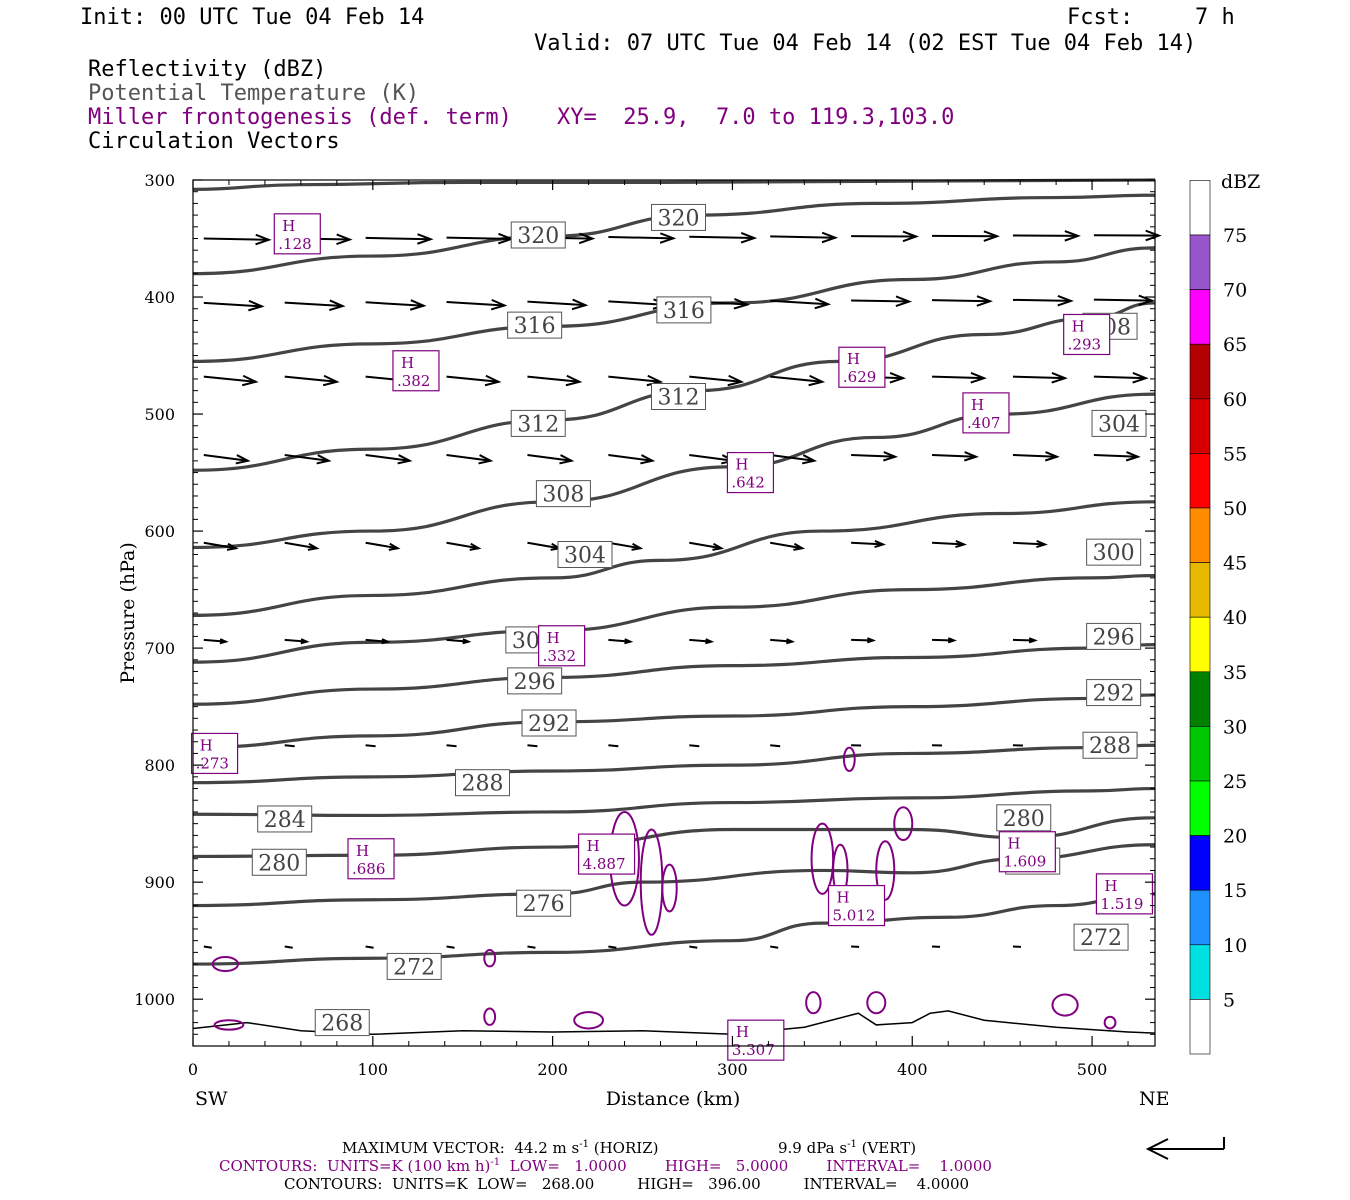 Image resolution: width=1350 pixels, height=1200 pixels. I want to click on isentrope-label: 296, so click(1114, 636).